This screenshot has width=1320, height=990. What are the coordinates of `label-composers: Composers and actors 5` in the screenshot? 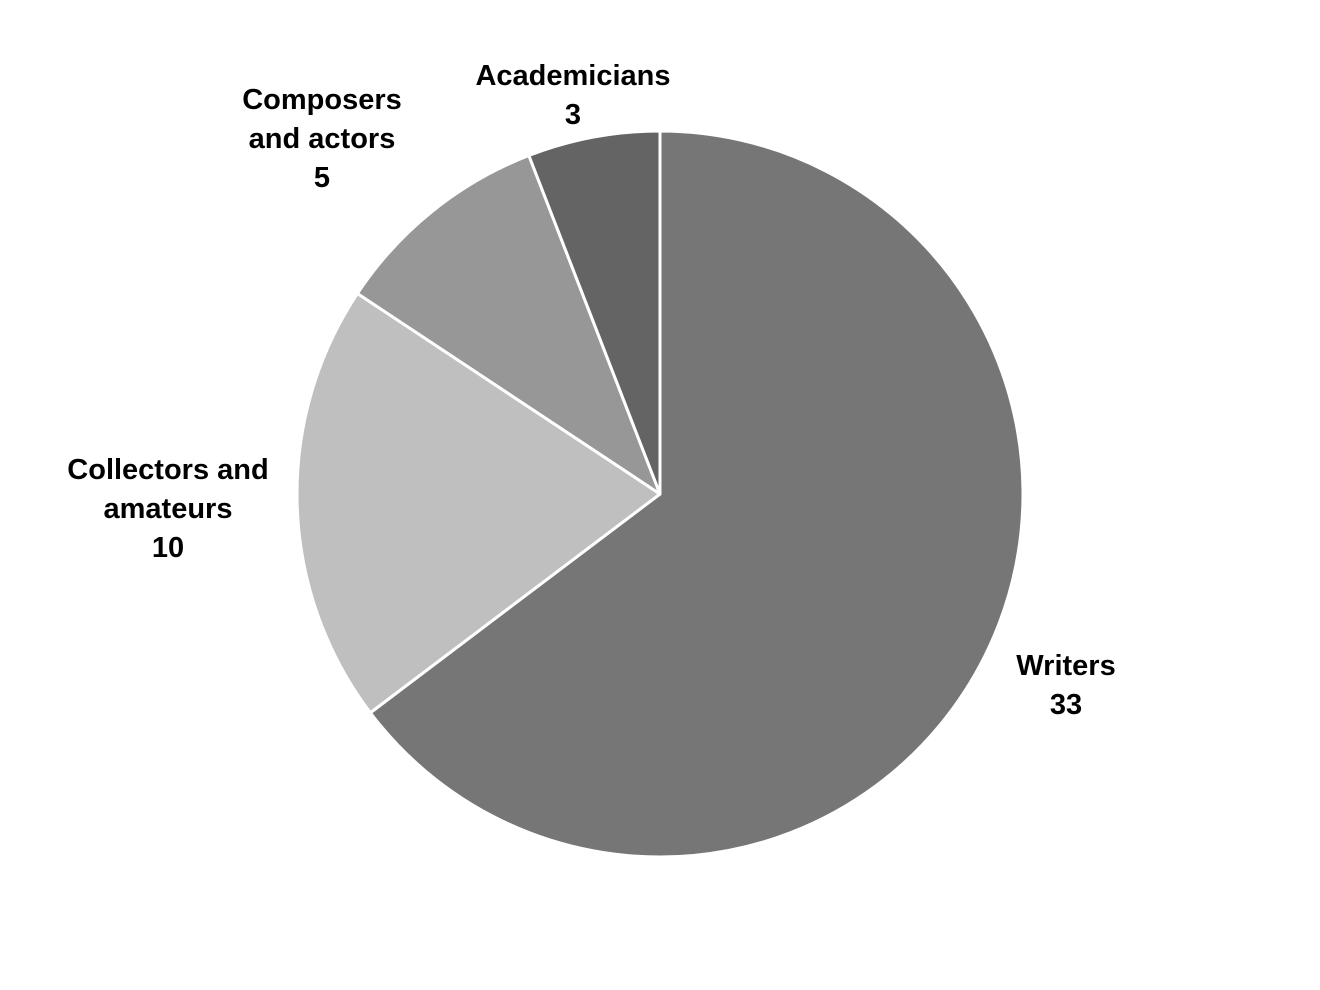 It's located at (322, 139).